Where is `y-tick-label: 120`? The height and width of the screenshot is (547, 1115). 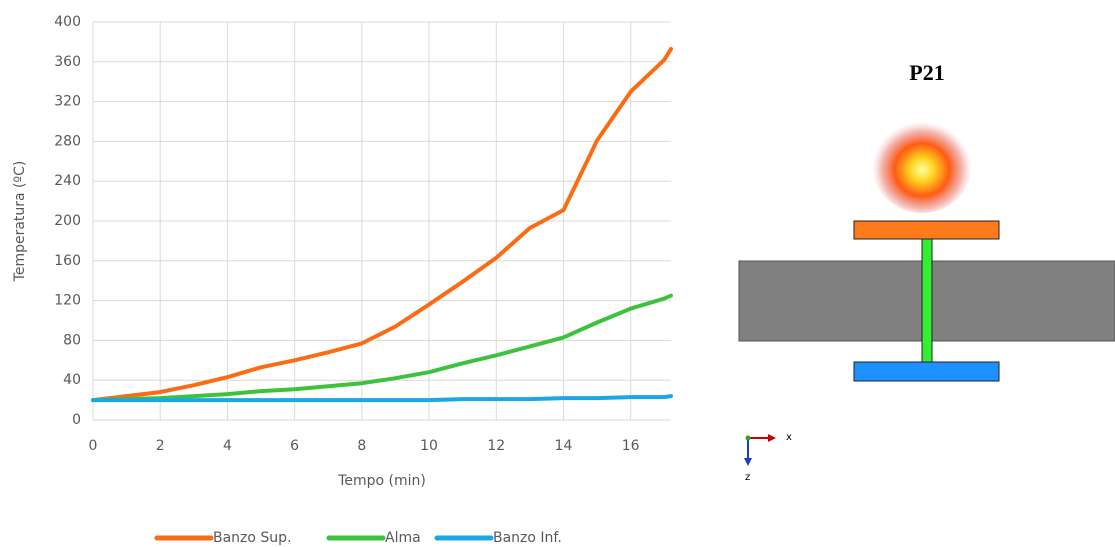 y-tick-label: 120 is located at coordinates (67, 301).